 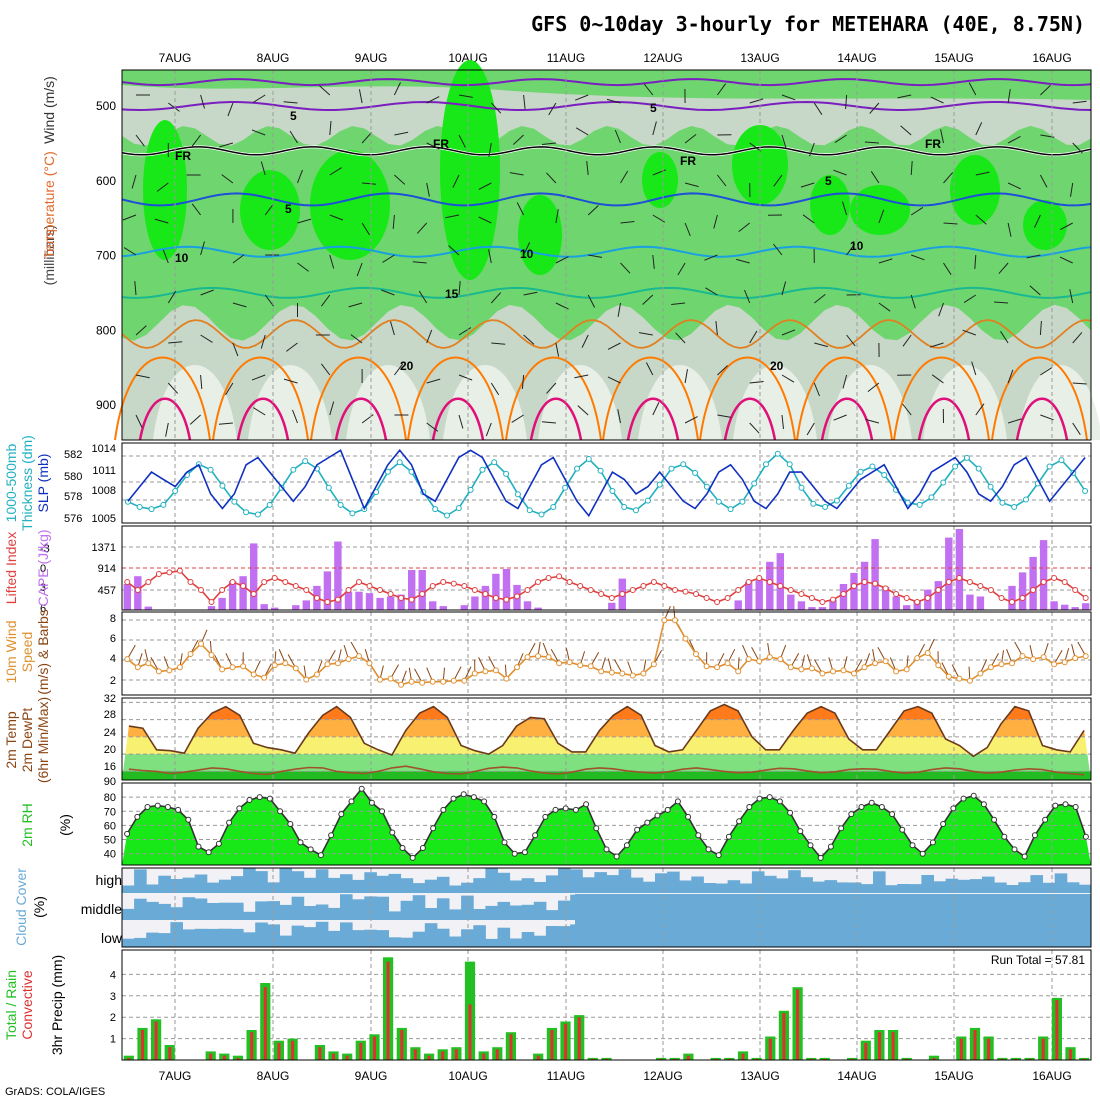 I want to click on precip-total-bar, so click(x=128, y=1057).